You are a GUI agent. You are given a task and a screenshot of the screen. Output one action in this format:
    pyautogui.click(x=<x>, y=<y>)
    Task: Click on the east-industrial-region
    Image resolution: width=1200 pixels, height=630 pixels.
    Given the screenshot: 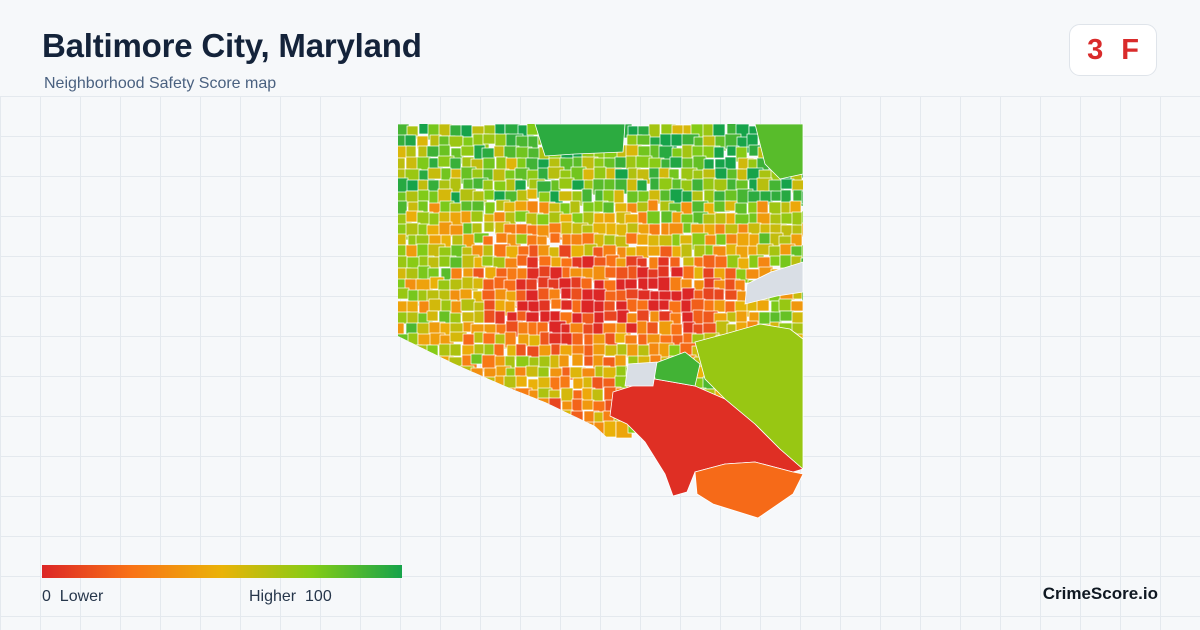 What is the action you would take?
    pyautogui.click(x=749, y=396)
    